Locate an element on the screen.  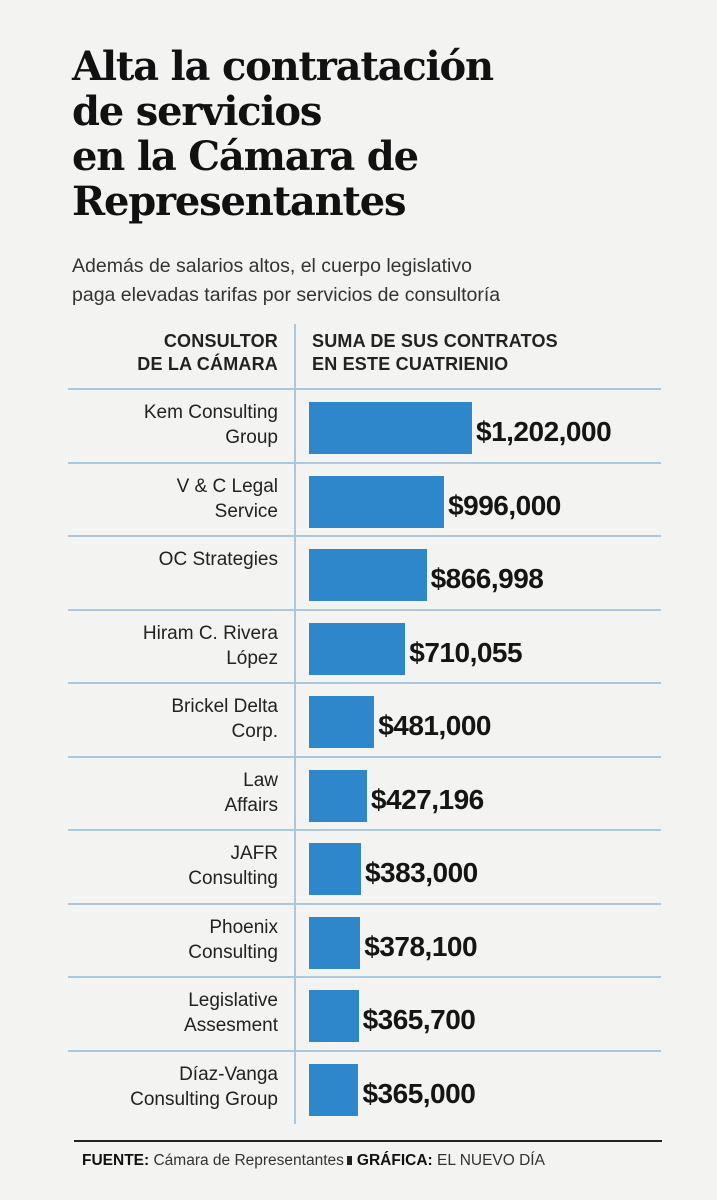
category-label: JAFR Consulting is located at coordinates (169, 866).